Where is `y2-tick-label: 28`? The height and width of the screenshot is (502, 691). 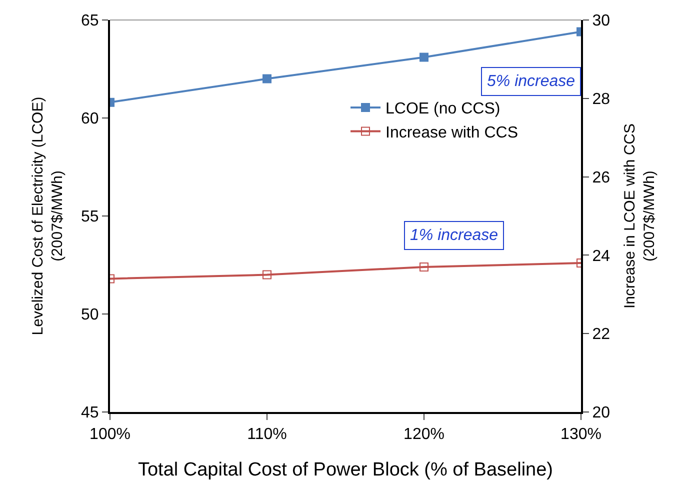
y2-tick-label: 28 is located at coordinates (601, 99).